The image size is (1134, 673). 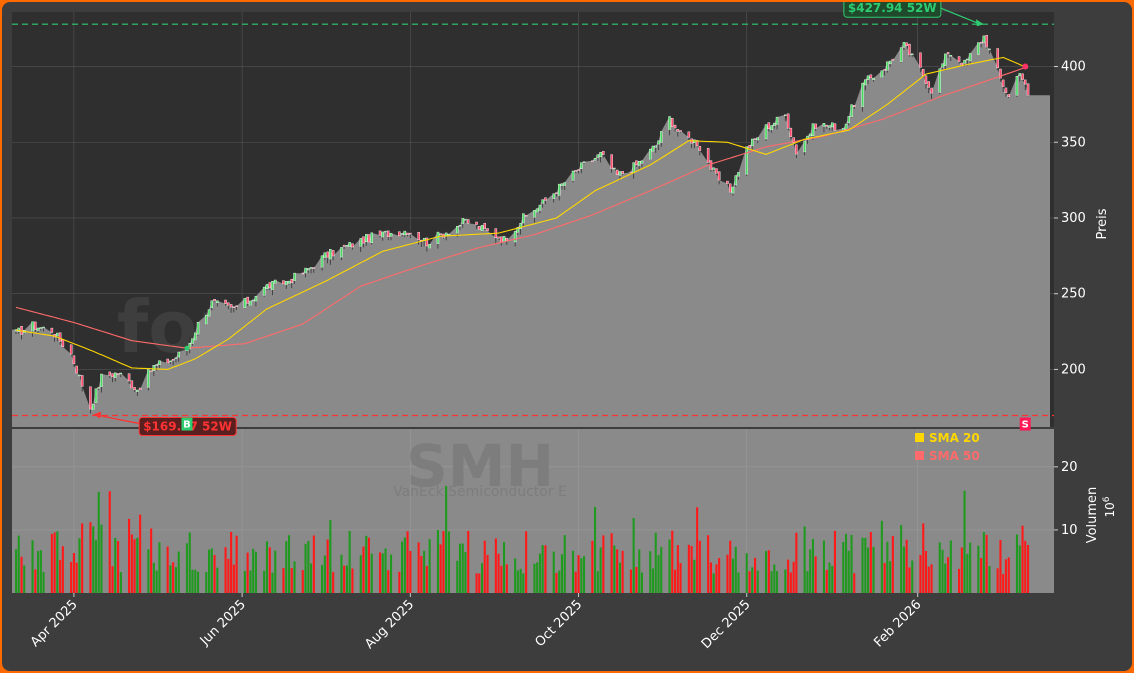 I want to click on x-tick-label: Apr 2025, so click(x=54, y=623).